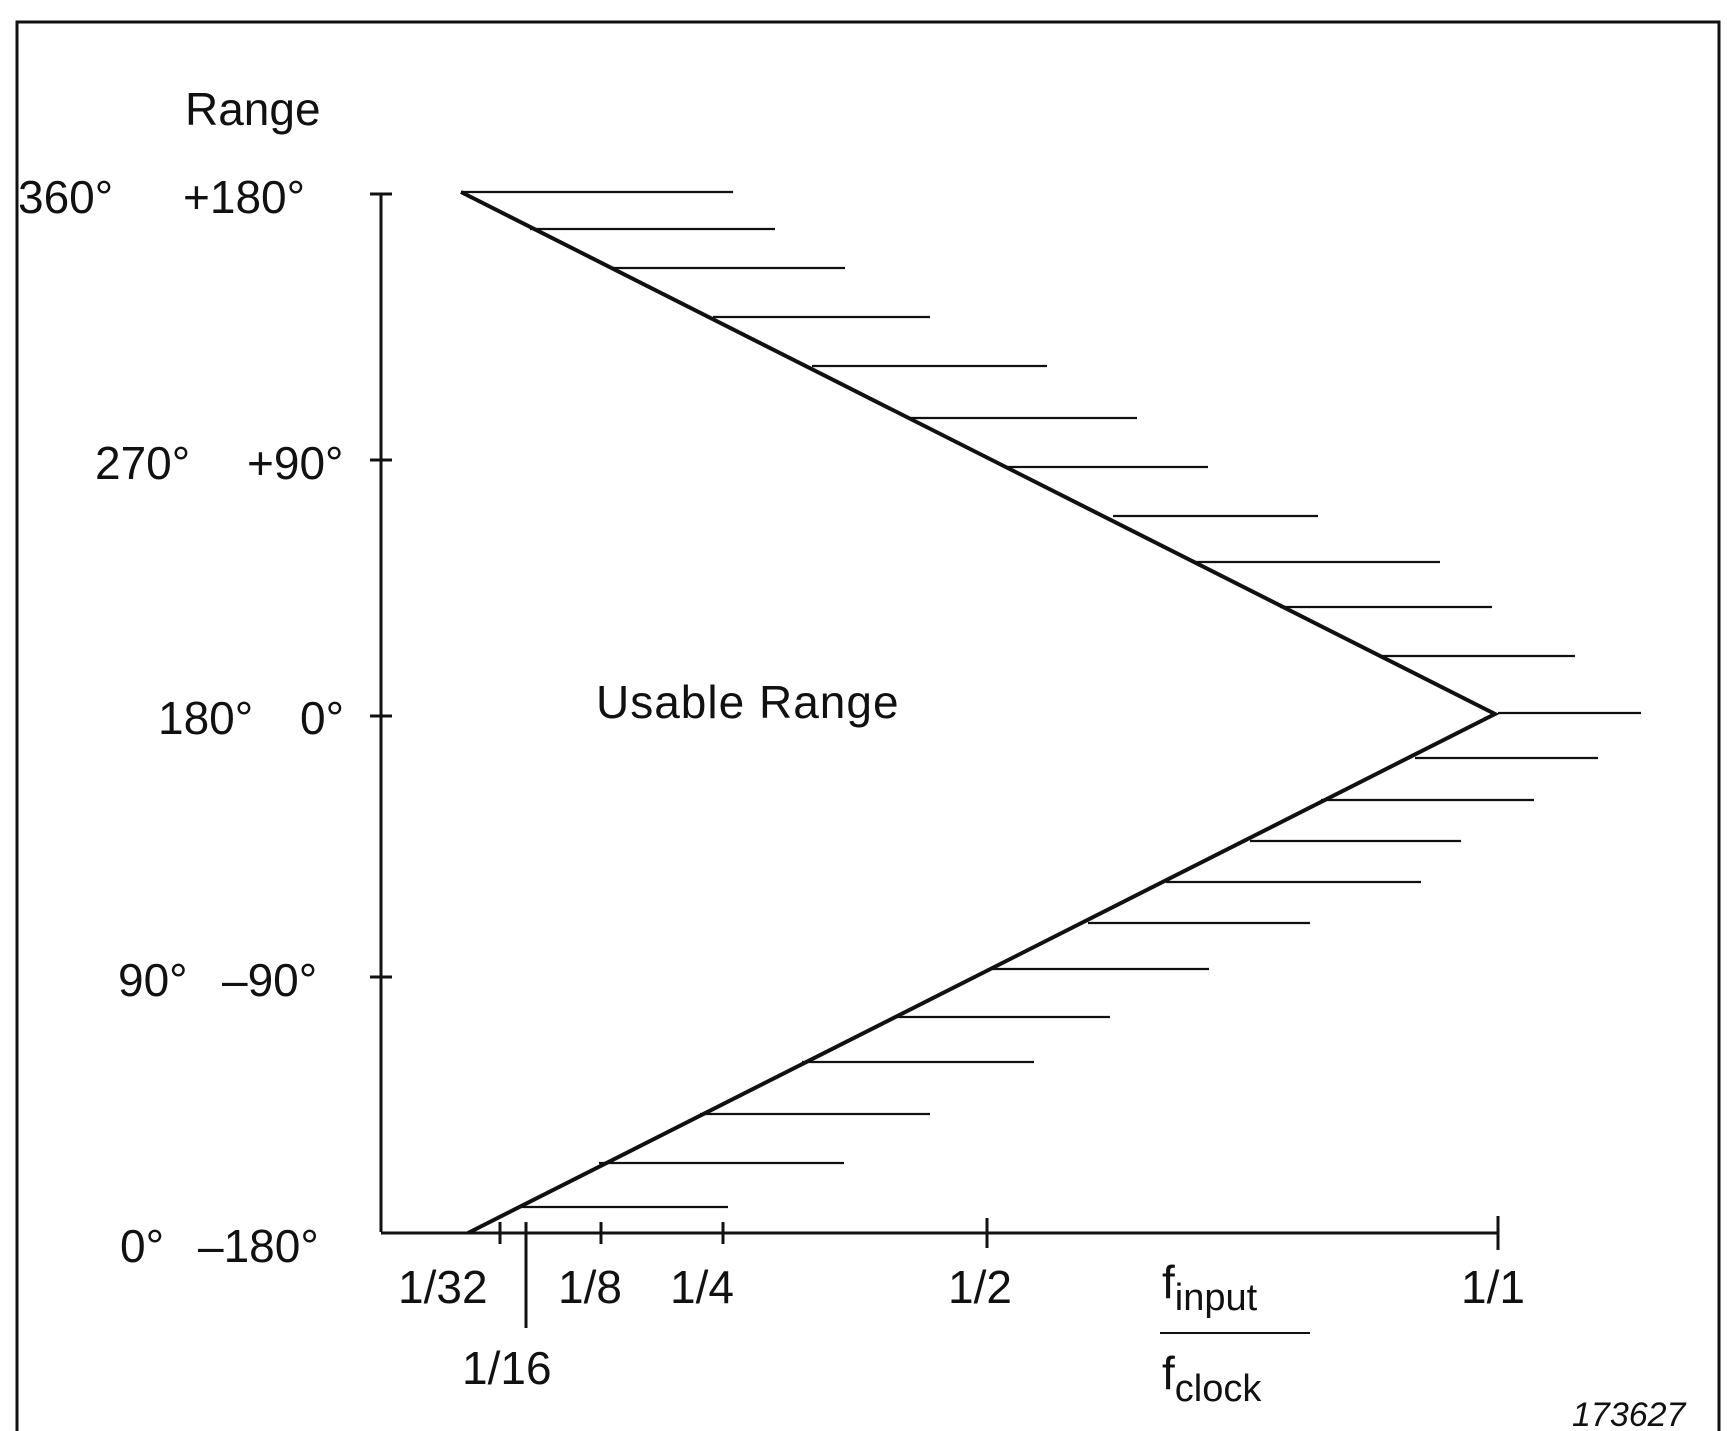  What do you see at coordinates (258, 1246) in the screenshot?
I see `y-tick-label-right: –180°` at bounding box center [258, 1246].